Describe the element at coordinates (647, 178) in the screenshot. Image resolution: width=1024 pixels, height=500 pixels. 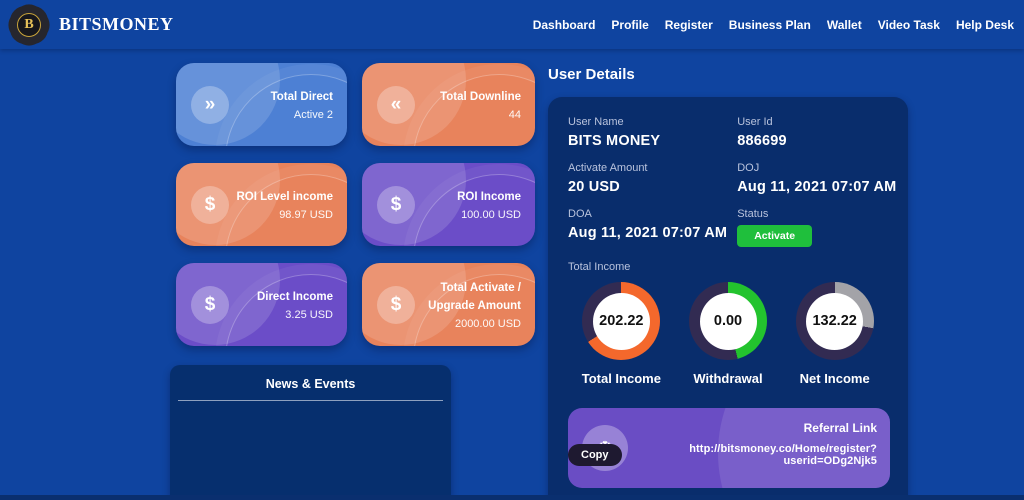
I see `field-activate-amount: Activate Amount 20 USD` at that location.